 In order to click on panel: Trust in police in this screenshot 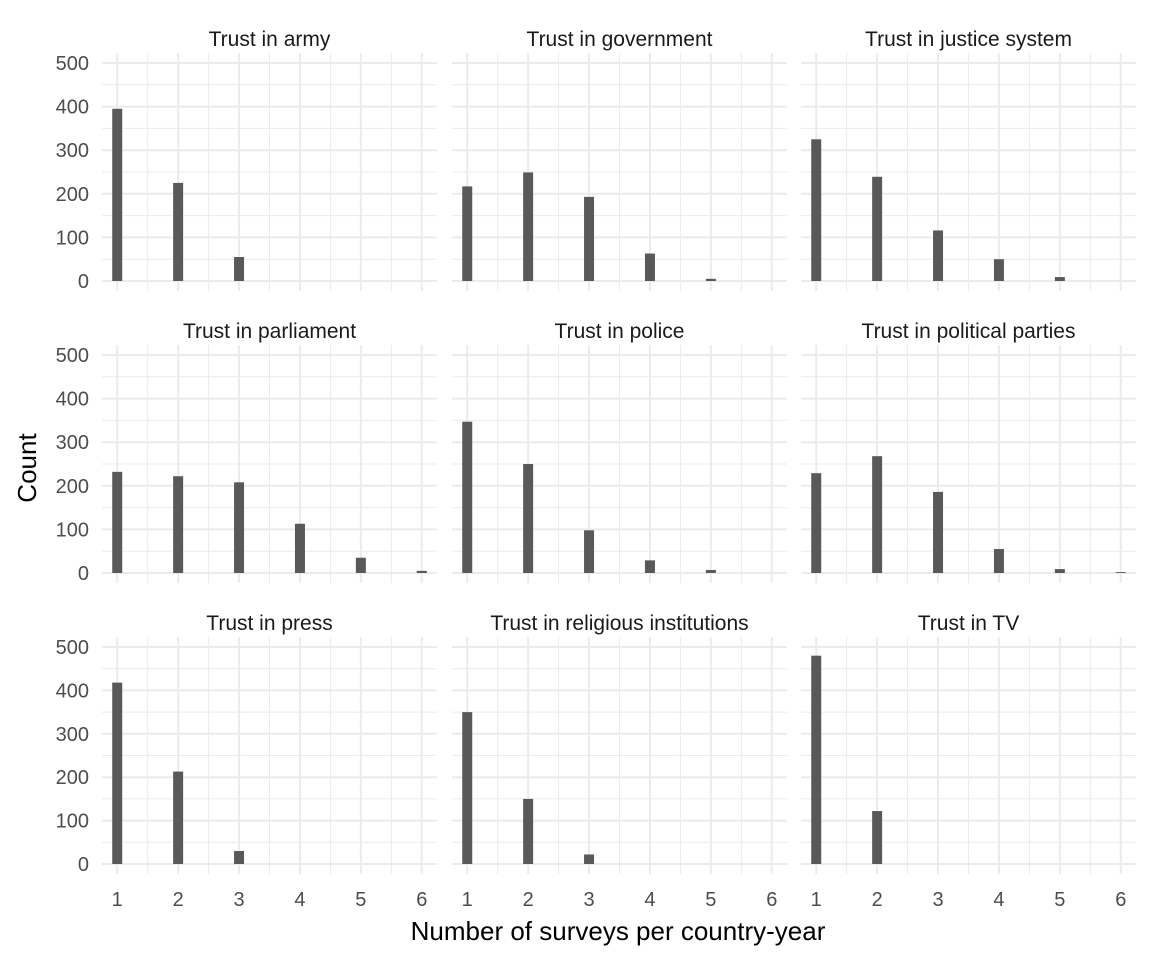, I will do `click(619, 451)`.